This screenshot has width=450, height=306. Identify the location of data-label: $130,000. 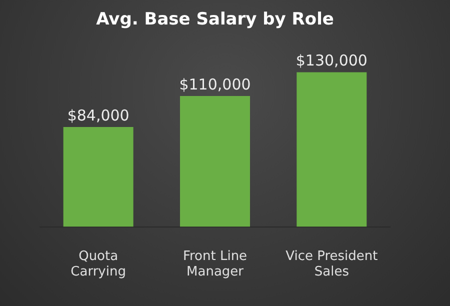
(332, 61).